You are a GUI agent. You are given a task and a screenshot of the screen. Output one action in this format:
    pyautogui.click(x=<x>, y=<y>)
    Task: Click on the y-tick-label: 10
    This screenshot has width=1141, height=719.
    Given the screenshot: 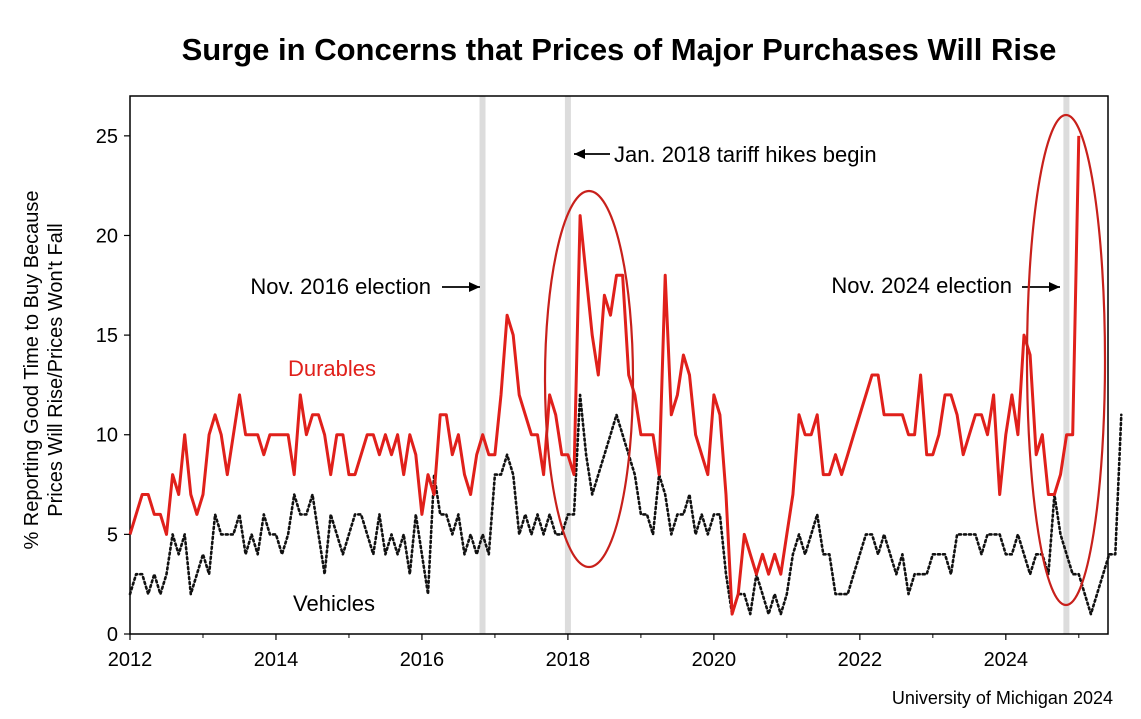 What is the action you would take?
    pyautogui.click(x=107, y=436)
    